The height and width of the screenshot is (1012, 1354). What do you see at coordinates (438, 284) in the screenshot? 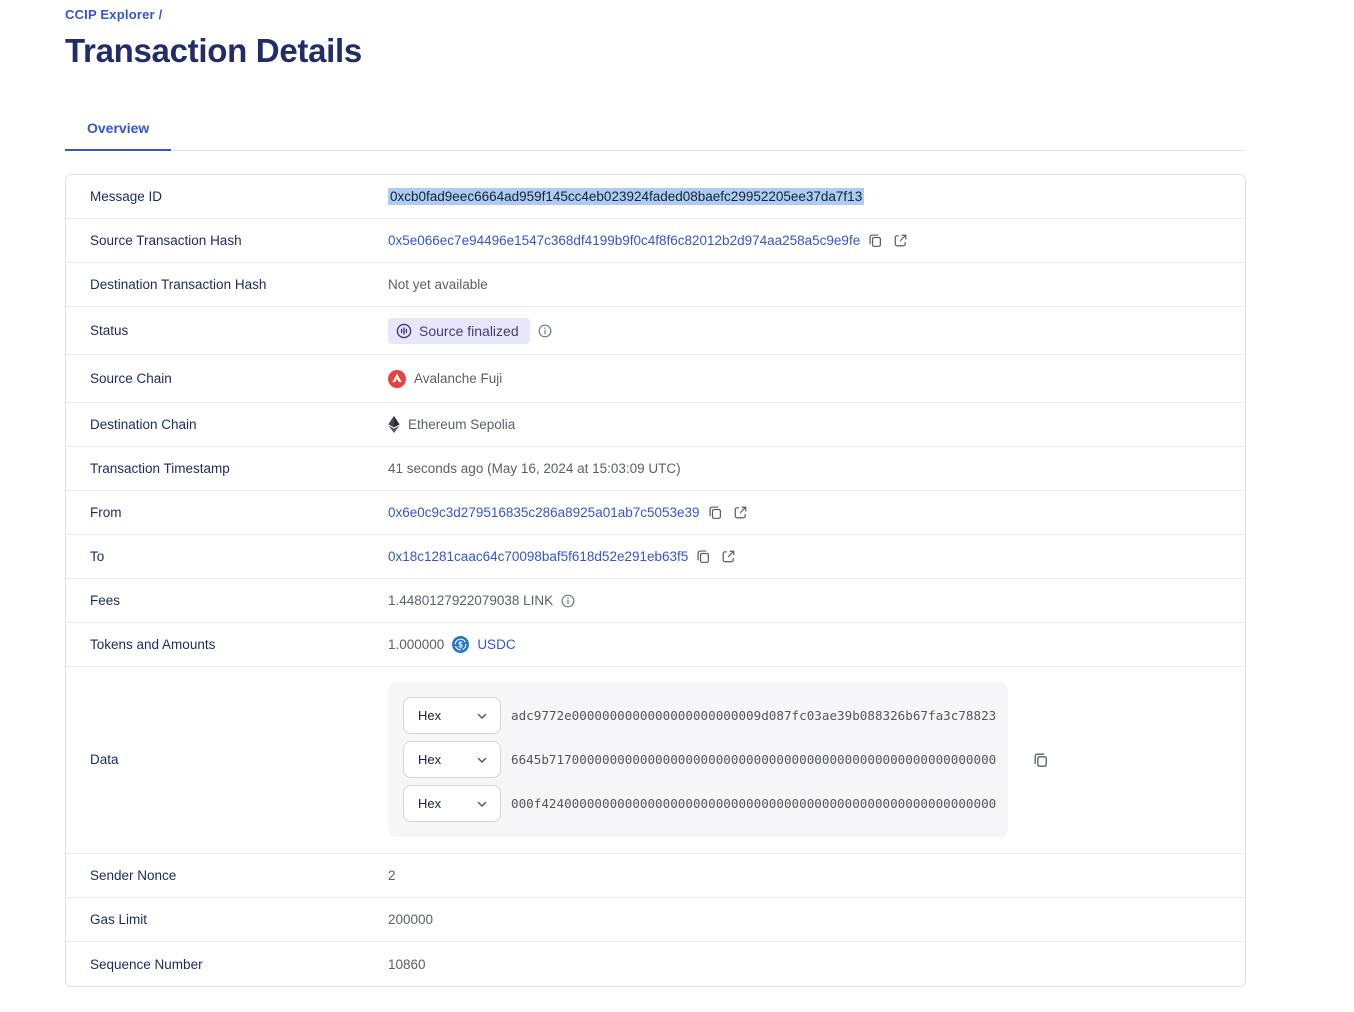
I see `dest-tx-hash-value: Not yet available` at bounding box center [438, 284].